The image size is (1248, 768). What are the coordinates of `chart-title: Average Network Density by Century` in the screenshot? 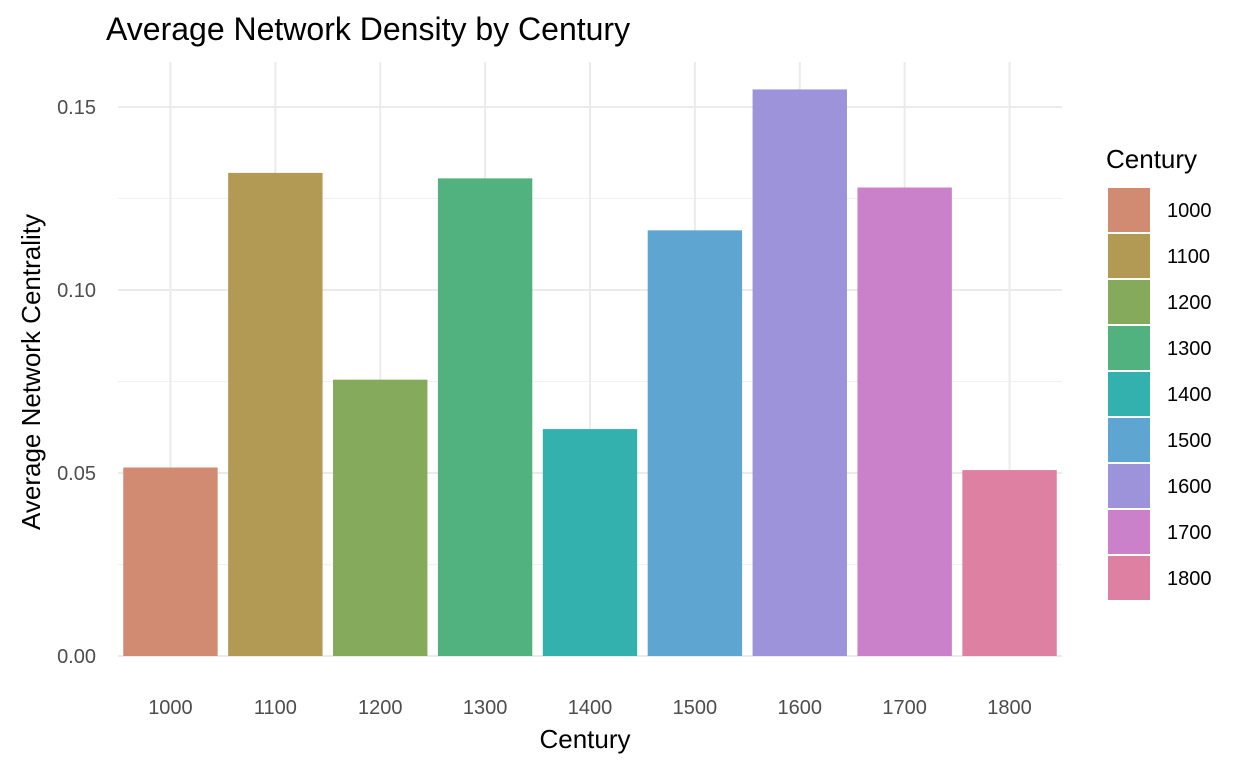 It's located at (368, 29).